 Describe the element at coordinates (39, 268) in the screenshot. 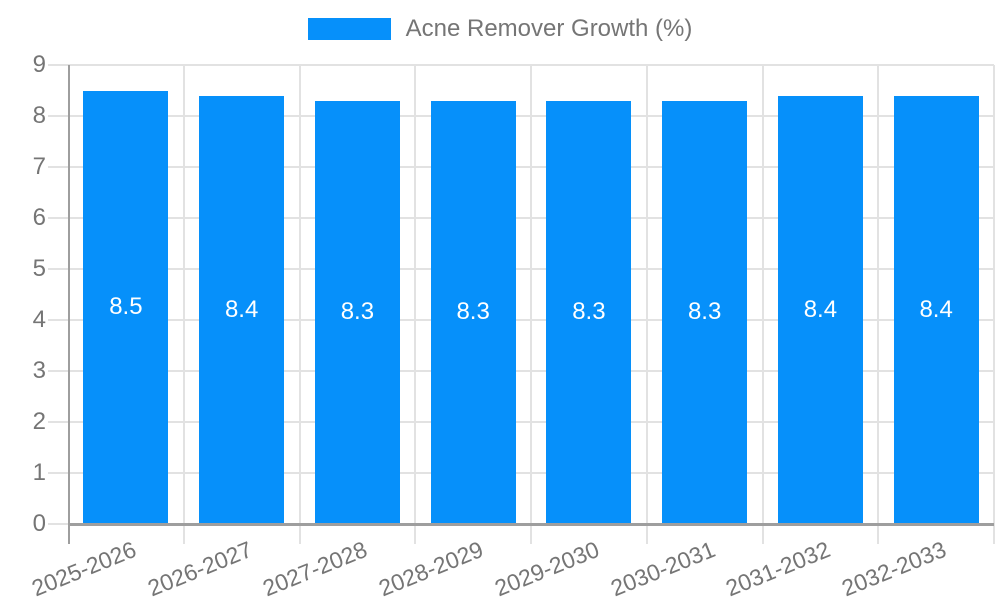

I see `y-axis-label: 5` at that location.